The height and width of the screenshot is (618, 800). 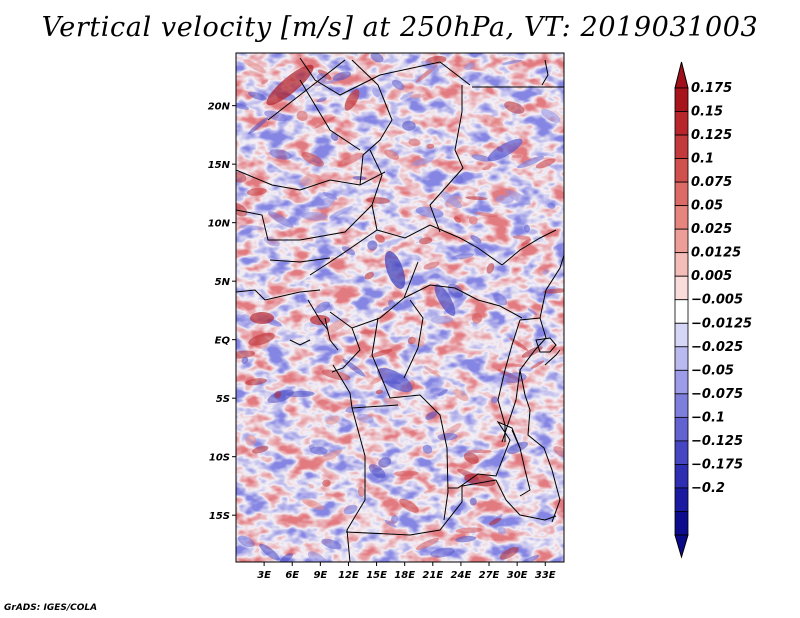 I want to click on colorbar-label: 0.0125, so click(x=716, y=253).